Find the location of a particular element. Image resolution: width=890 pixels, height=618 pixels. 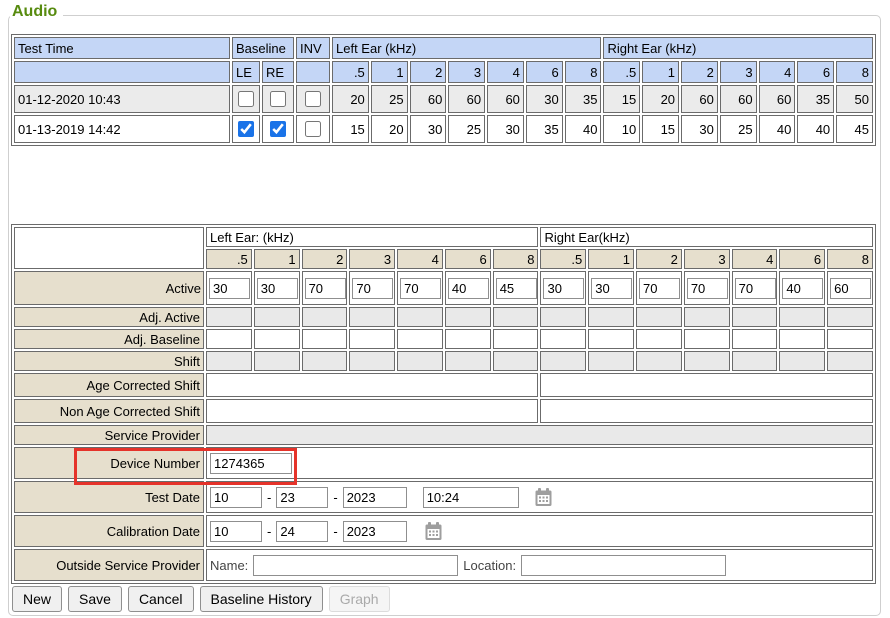

outside-provider-name-input is located at coordinates (356, 565).